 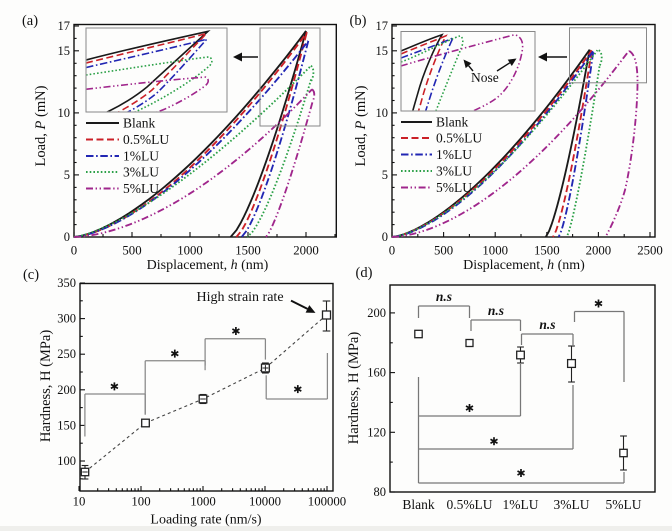 I want to click on svg-text: 10000, so click(x=265, y=502).